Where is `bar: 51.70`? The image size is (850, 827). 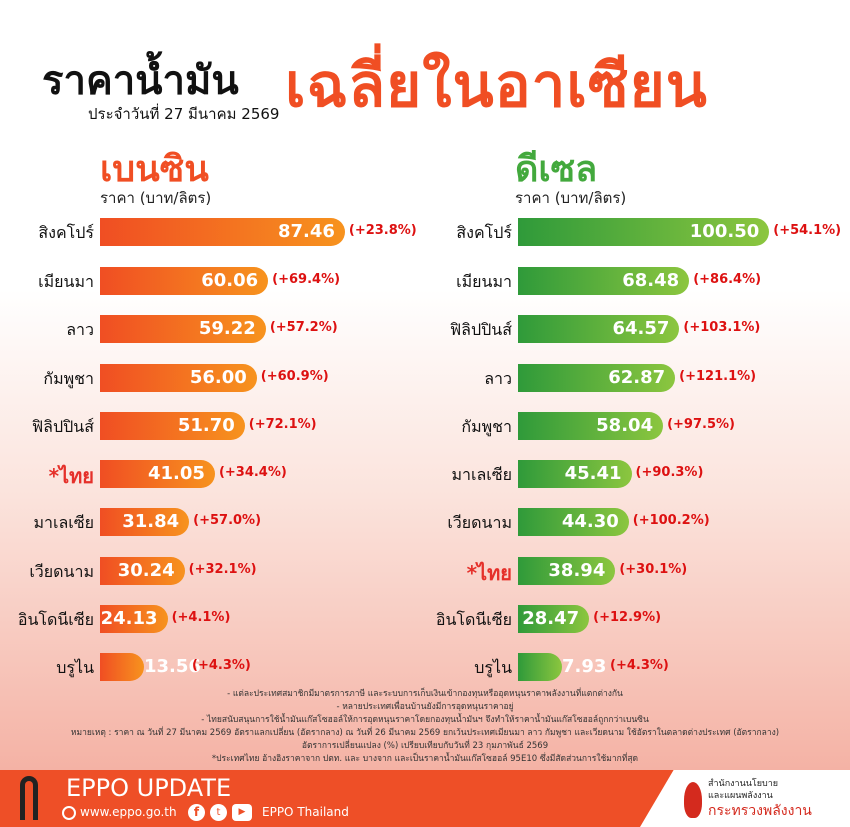
bar: 51.70 is located at coordinates (172, 426).